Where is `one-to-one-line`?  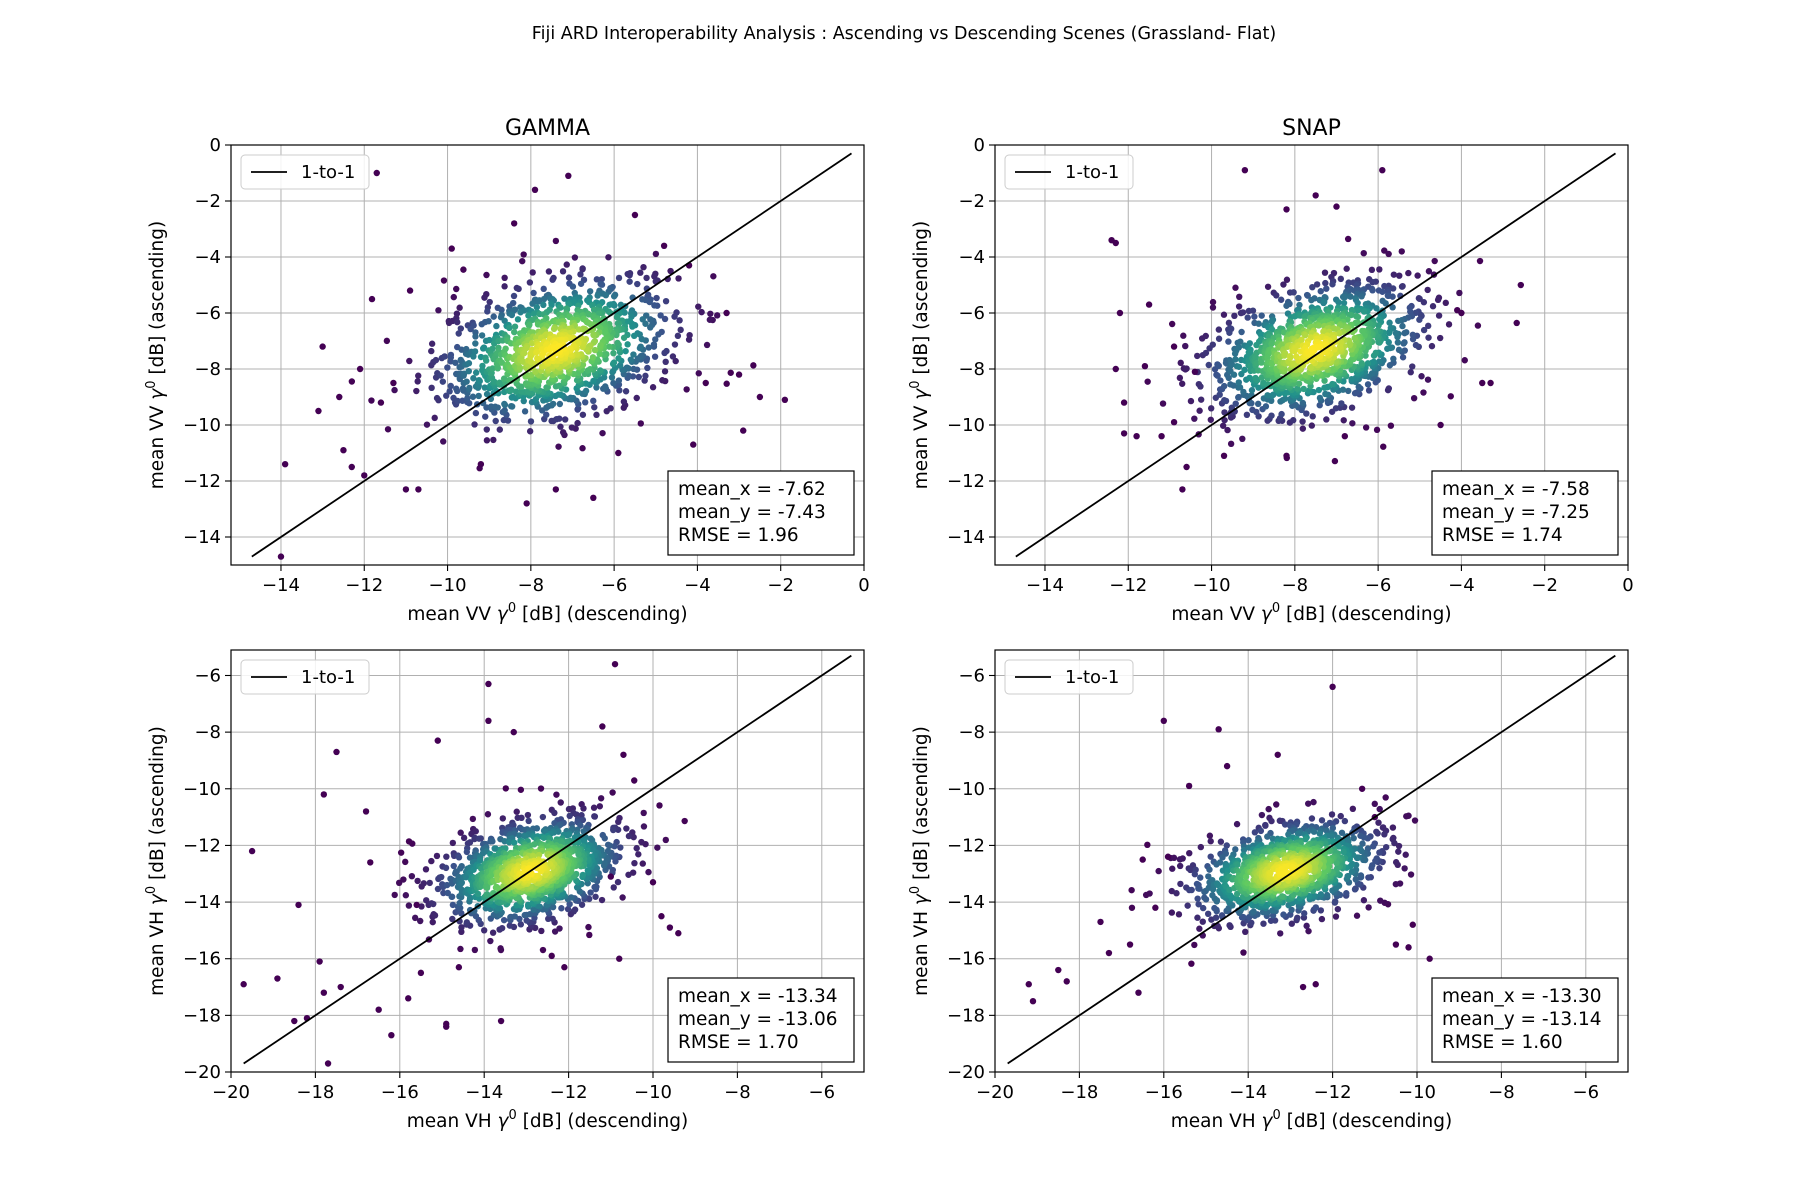
one-to-one-line is located at coordinates (1311, 859).